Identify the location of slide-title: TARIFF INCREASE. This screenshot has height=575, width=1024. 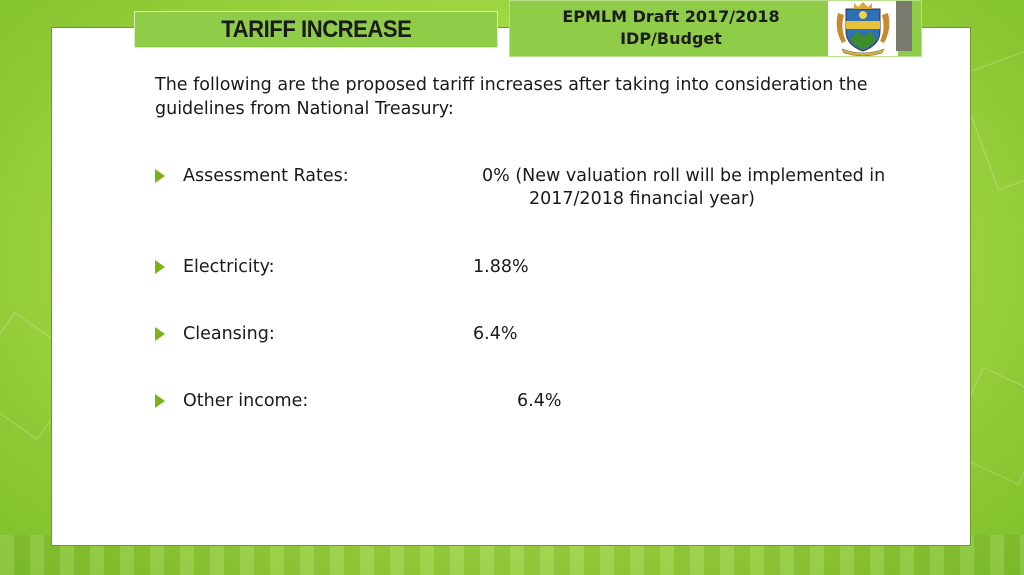
(316, 29).